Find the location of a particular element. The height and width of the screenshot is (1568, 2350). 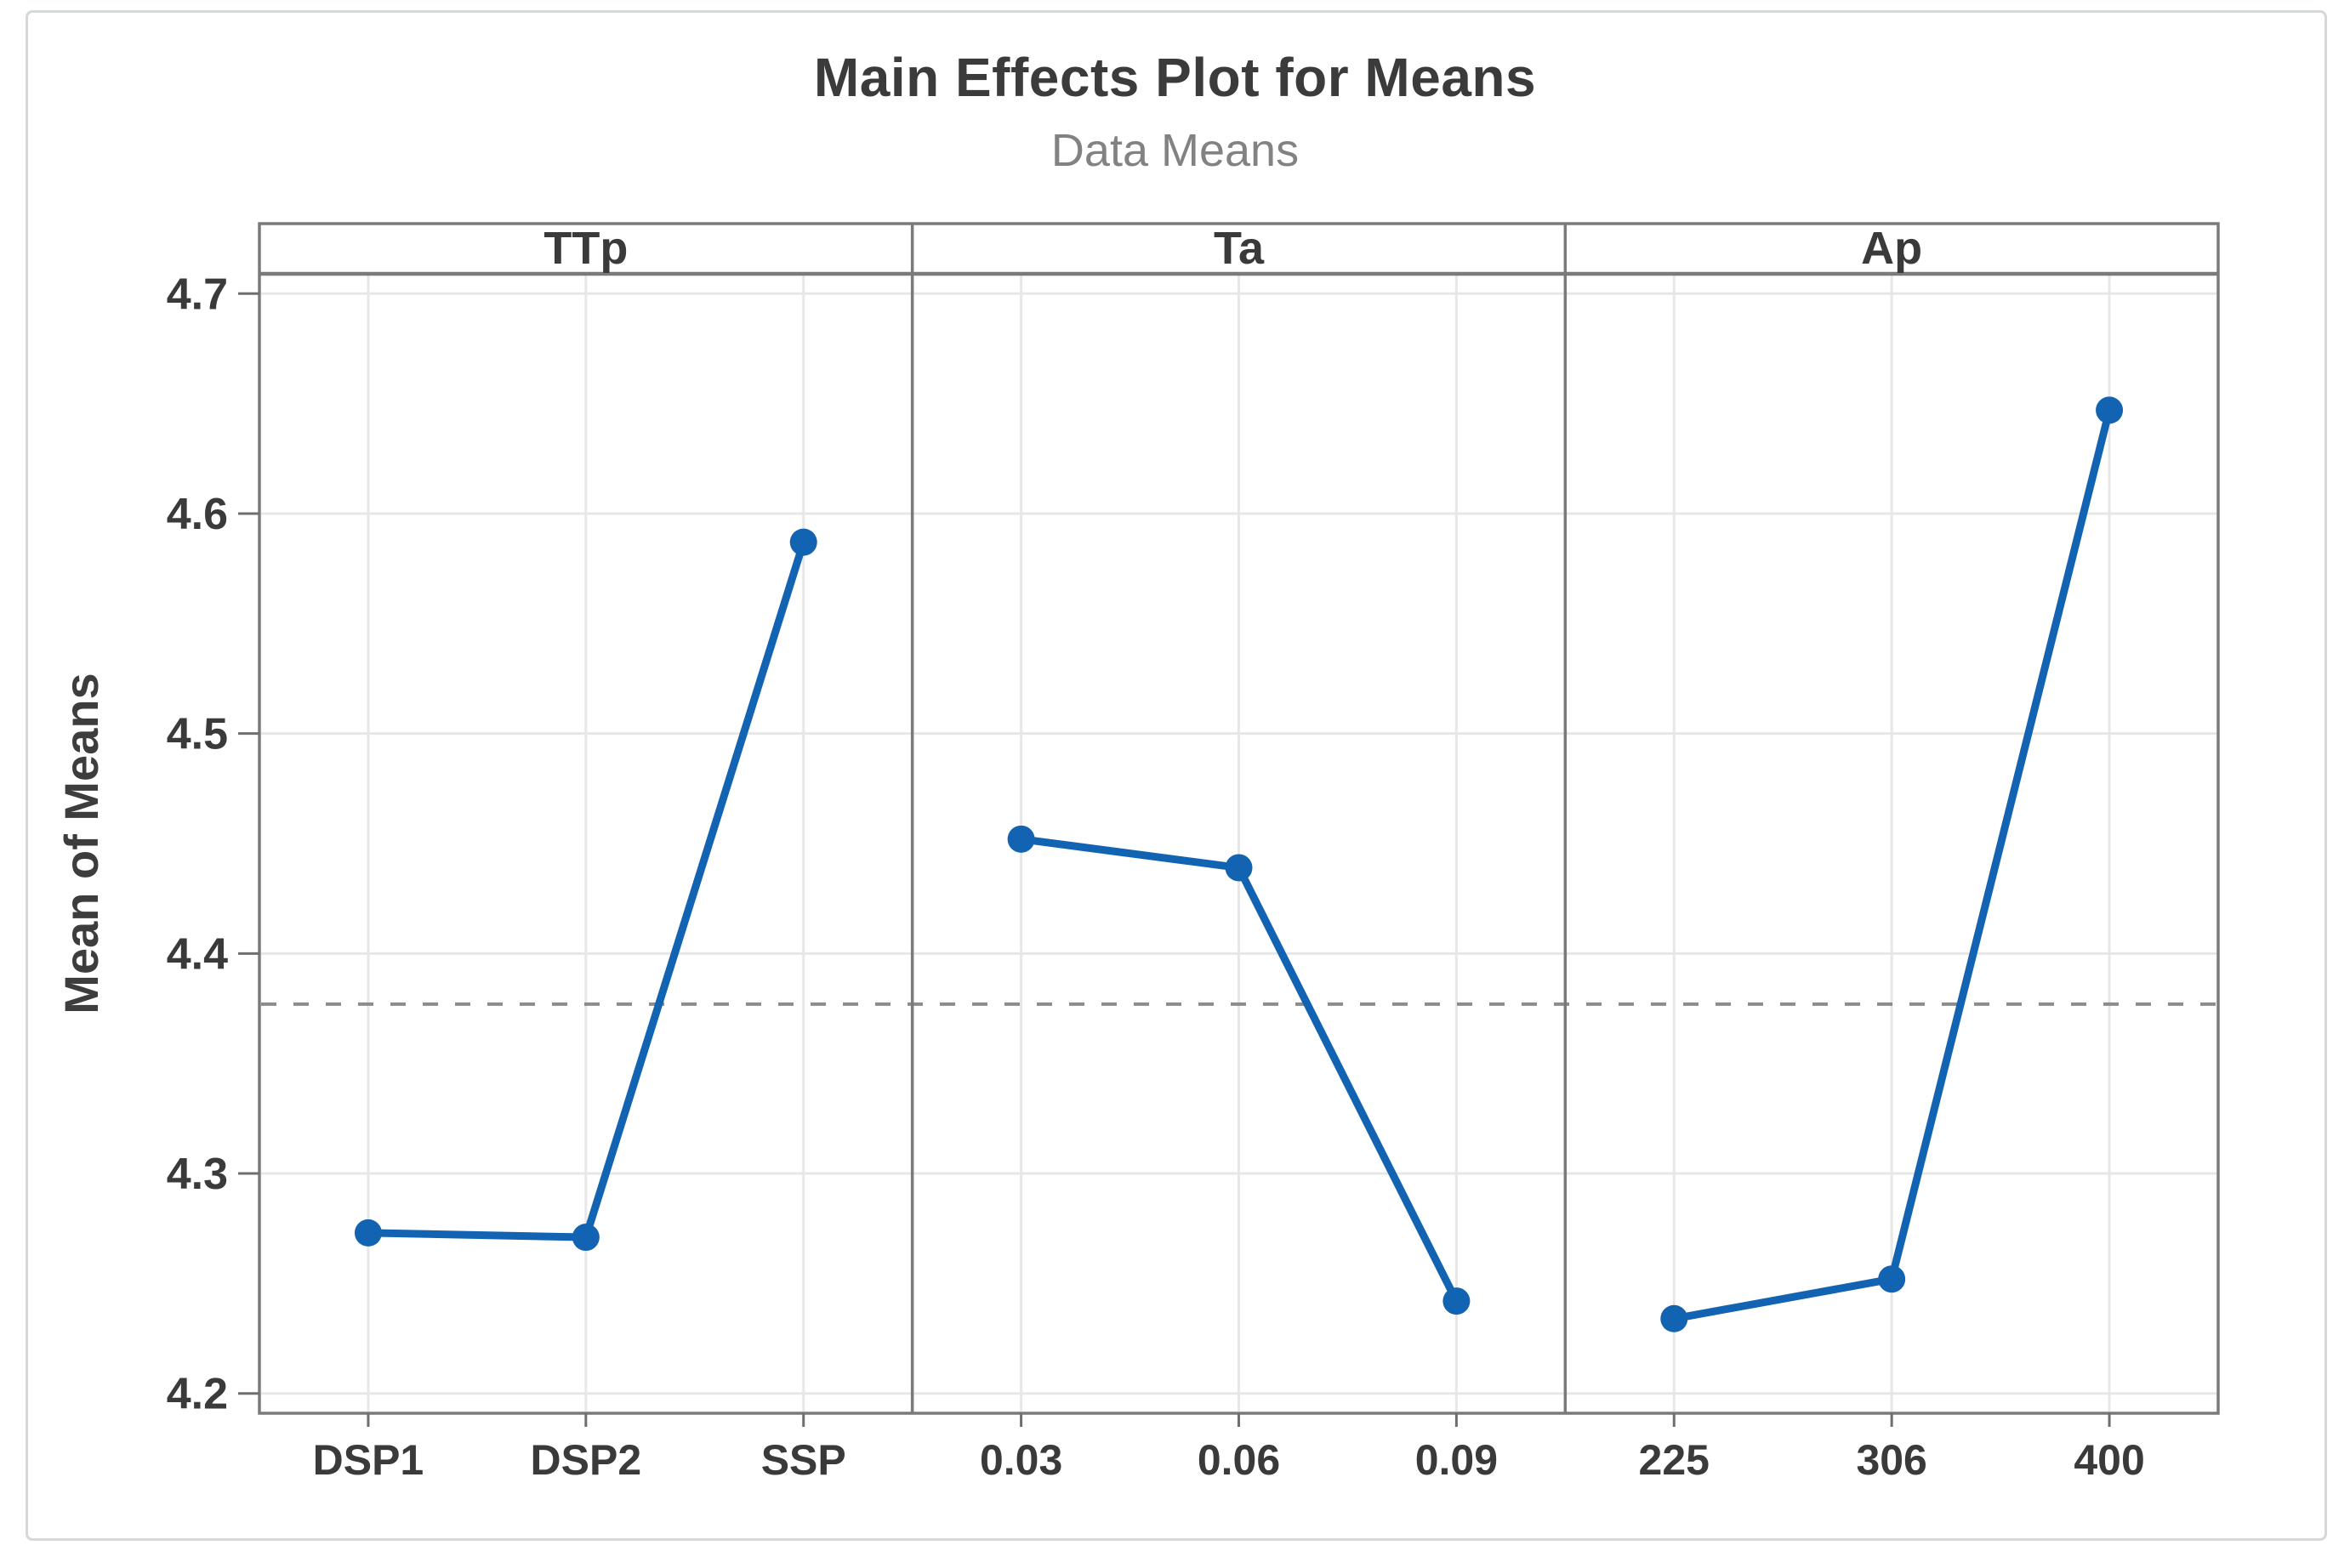

data-point-Ta-0.06 is located at coordinates (1239, 868).